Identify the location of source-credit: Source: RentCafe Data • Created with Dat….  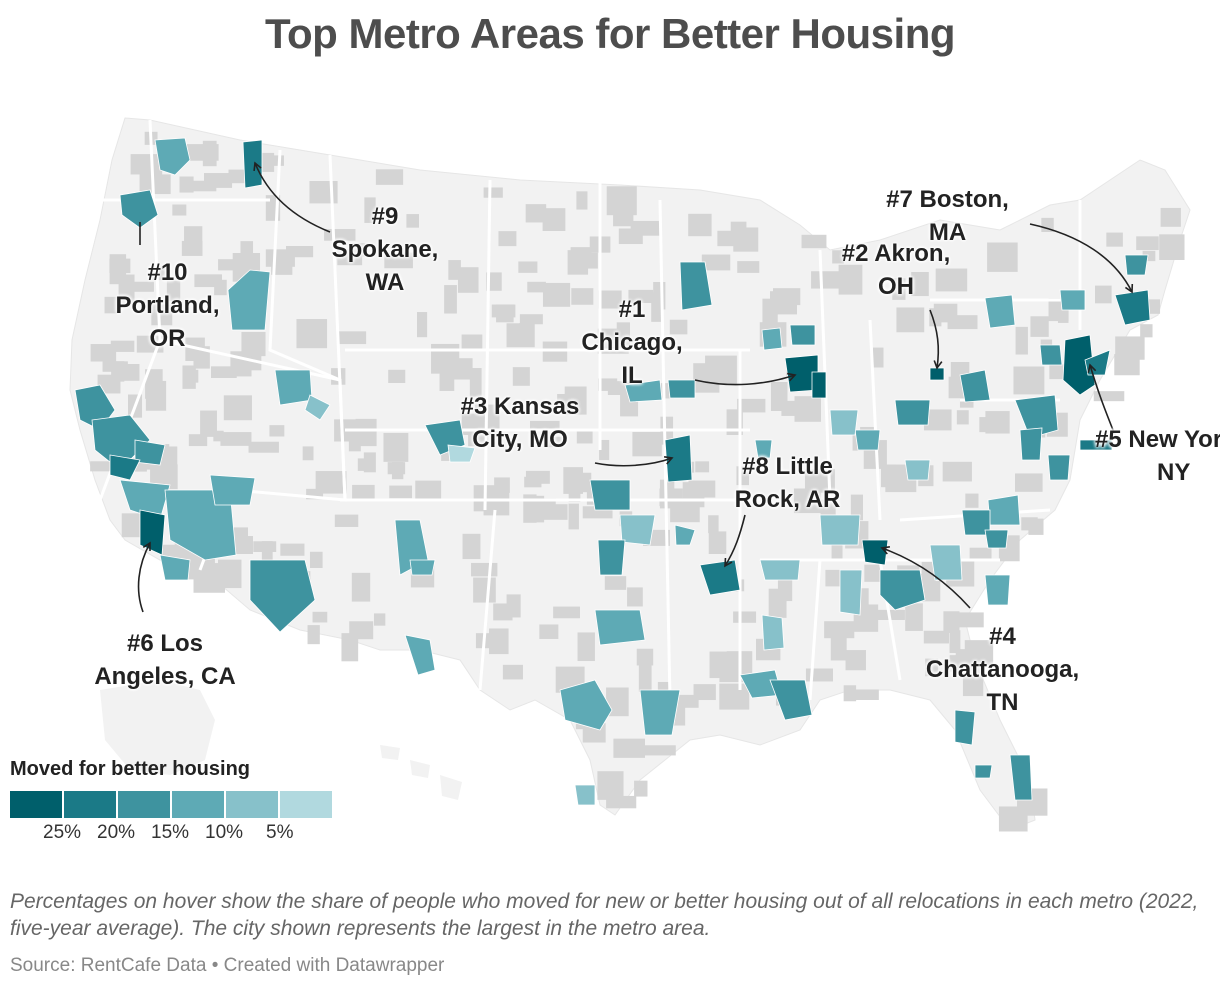
(227, 965).